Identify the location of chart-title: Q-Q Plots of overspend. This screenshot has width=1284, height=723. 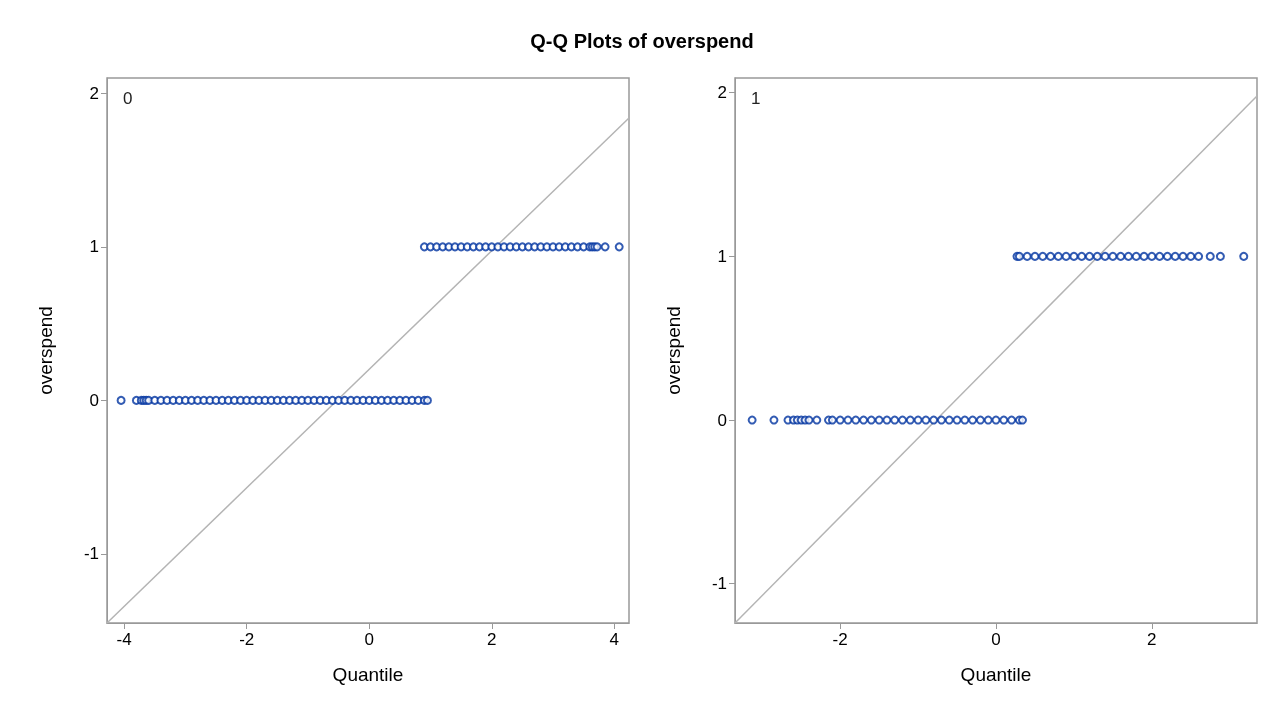
(642, 41).